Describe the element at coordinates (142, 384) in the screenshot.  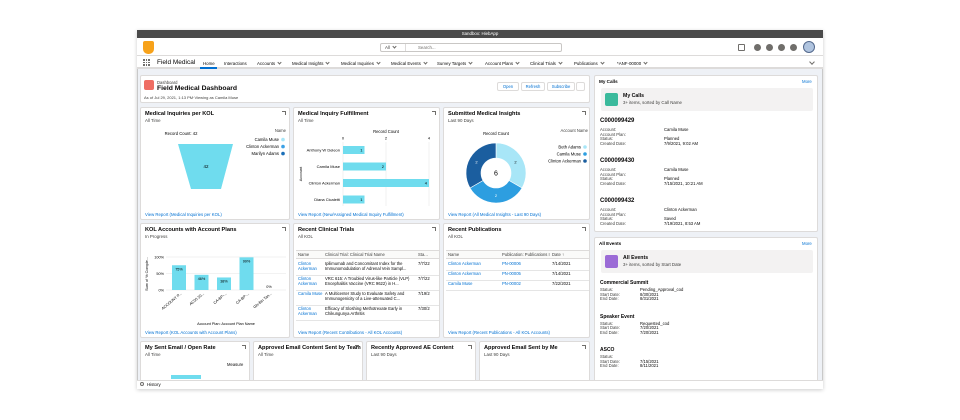
I see `history-icon` at that location.